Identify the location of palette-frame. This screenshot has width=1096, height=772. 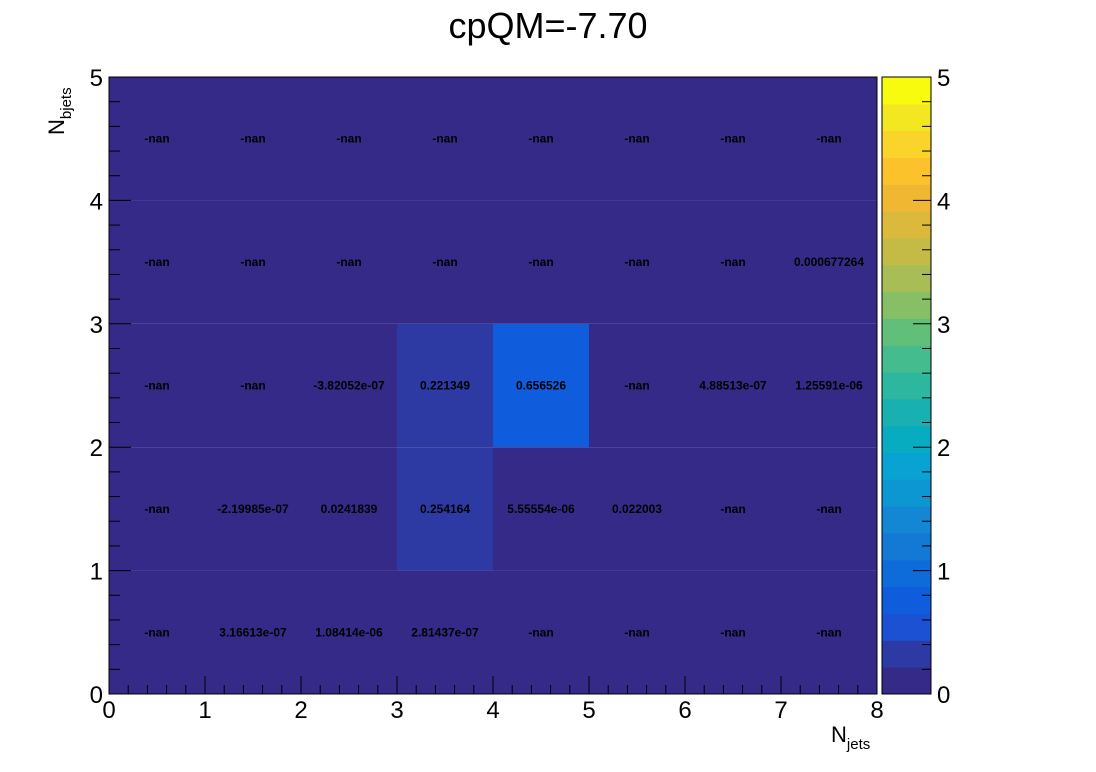
(906, 385).